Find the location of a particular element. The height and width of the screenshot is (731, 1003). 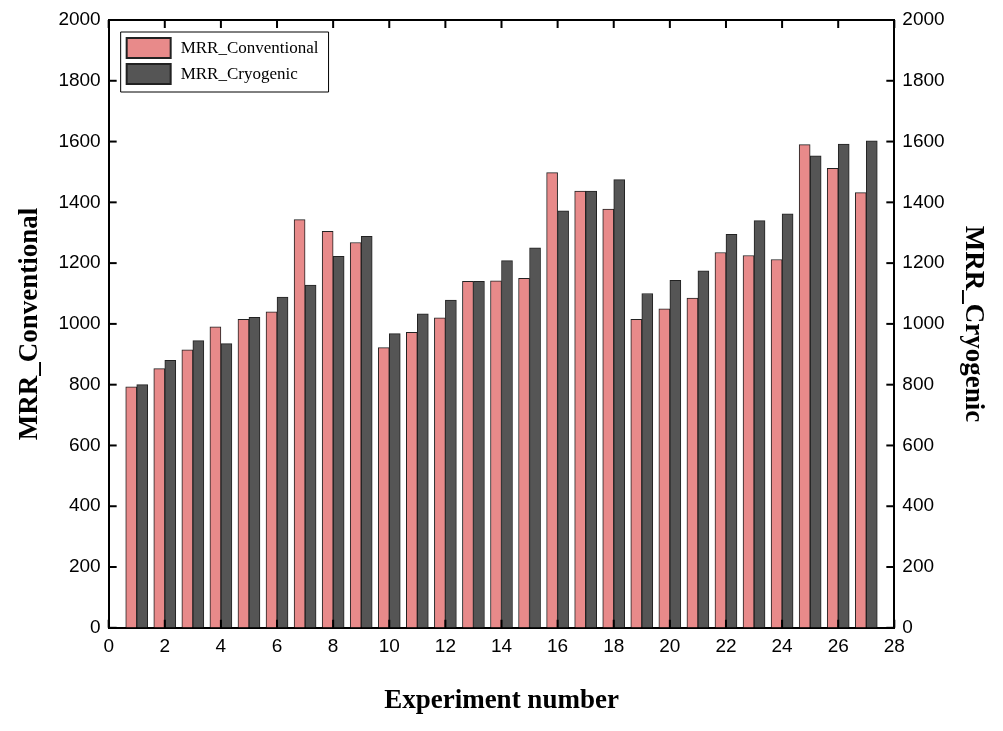

y-tick-label: 1200 is located at coordinates (79, 262).